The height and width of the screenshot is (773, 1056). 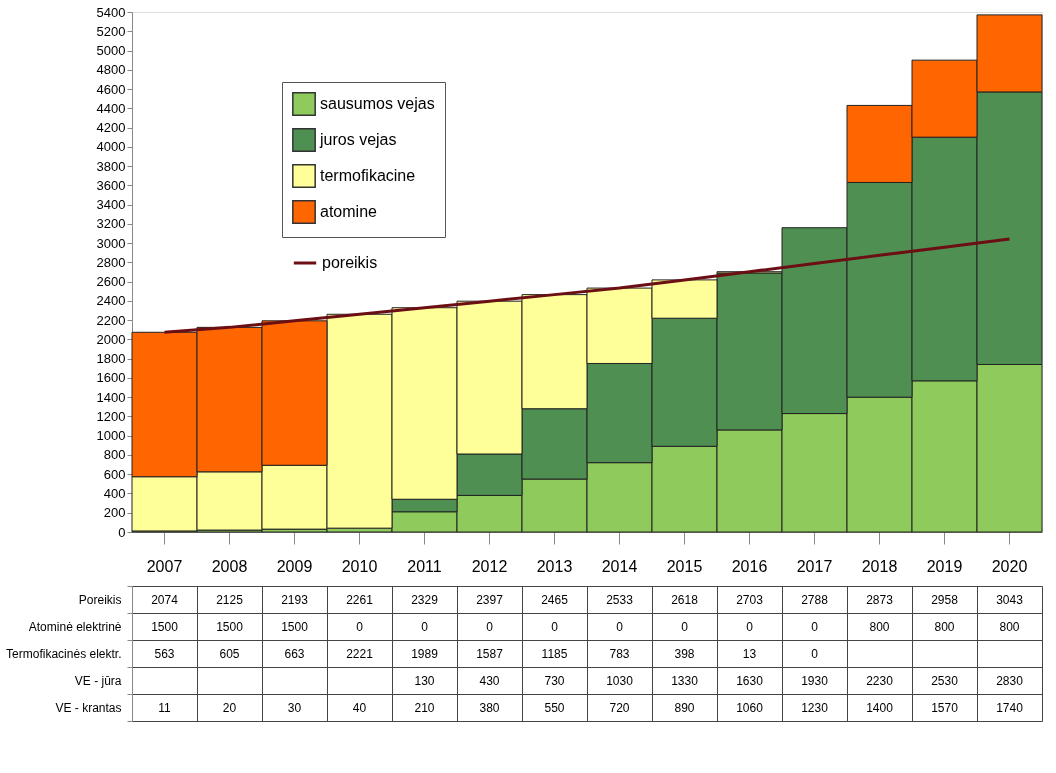 I want to click on y-tick-label: 3000, so click(x=111, y=243).